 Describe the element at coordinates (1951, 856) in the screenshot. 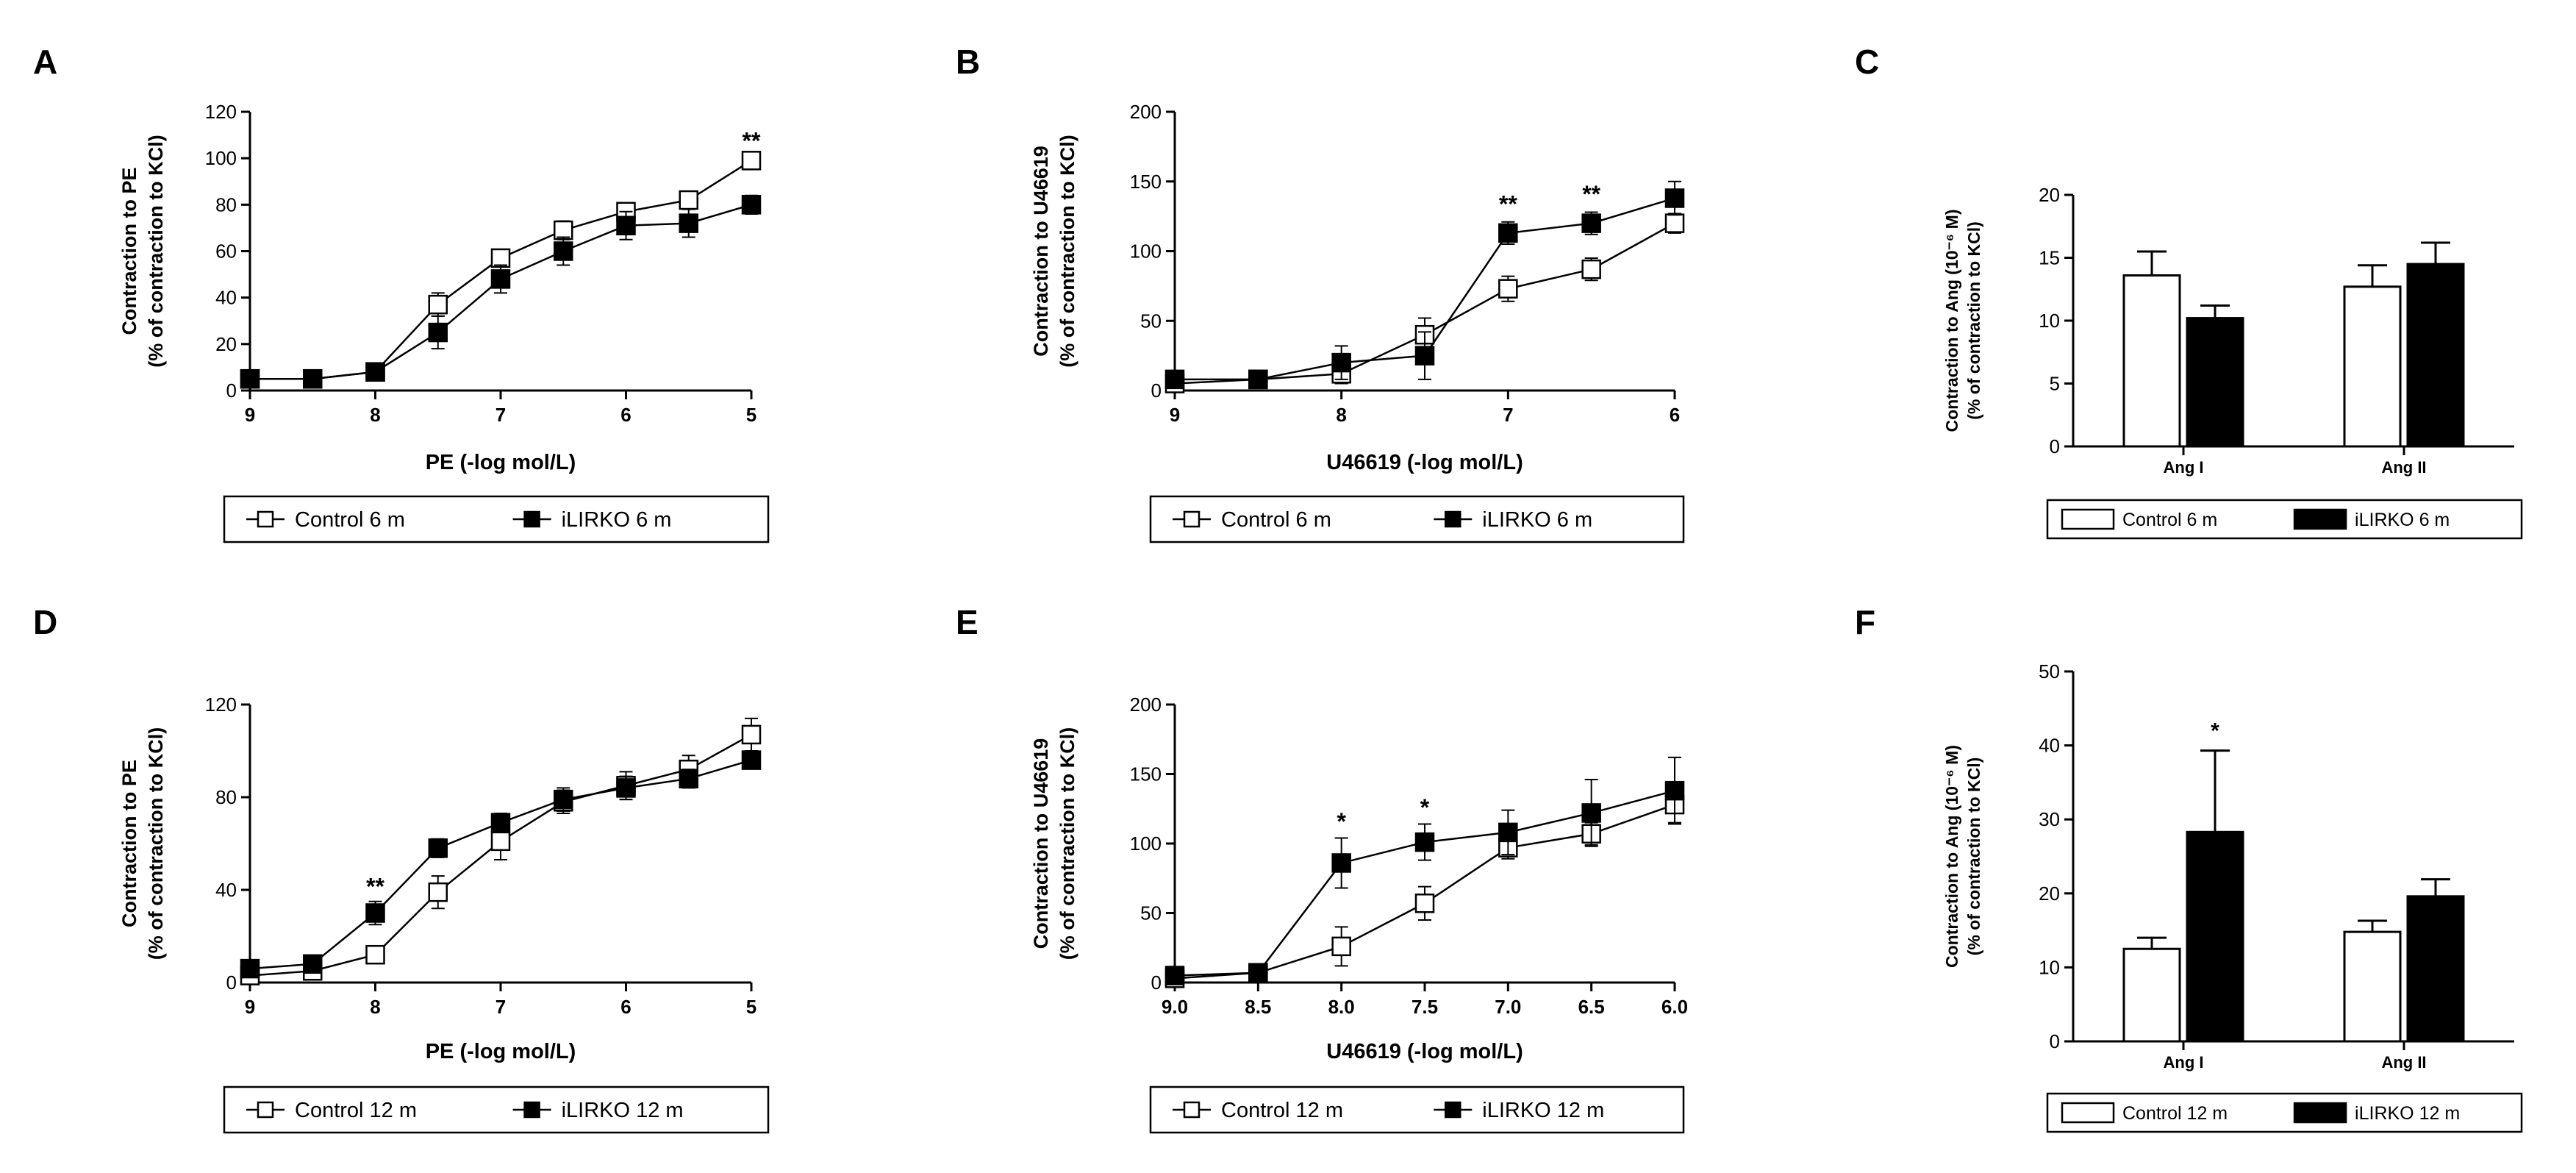

I see `y-axis-title-line: Contraction to Ang (10⁻⁶ M)` at that location.